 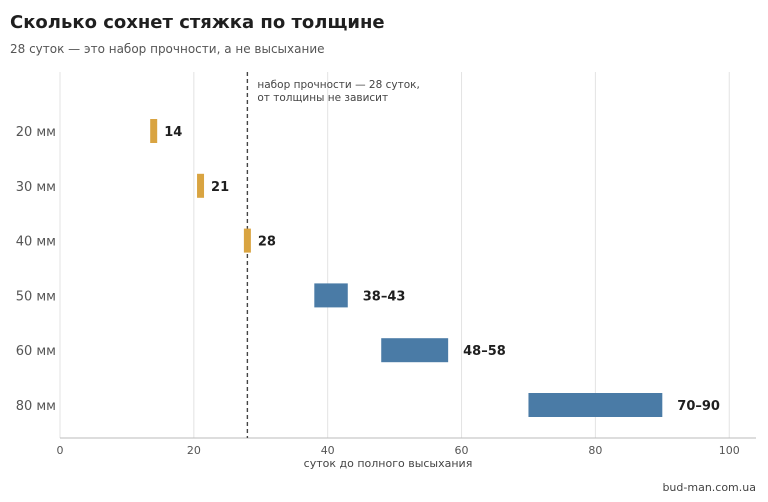 I want to click on y-category-label: 20 мм, so click(x=36, y=132).